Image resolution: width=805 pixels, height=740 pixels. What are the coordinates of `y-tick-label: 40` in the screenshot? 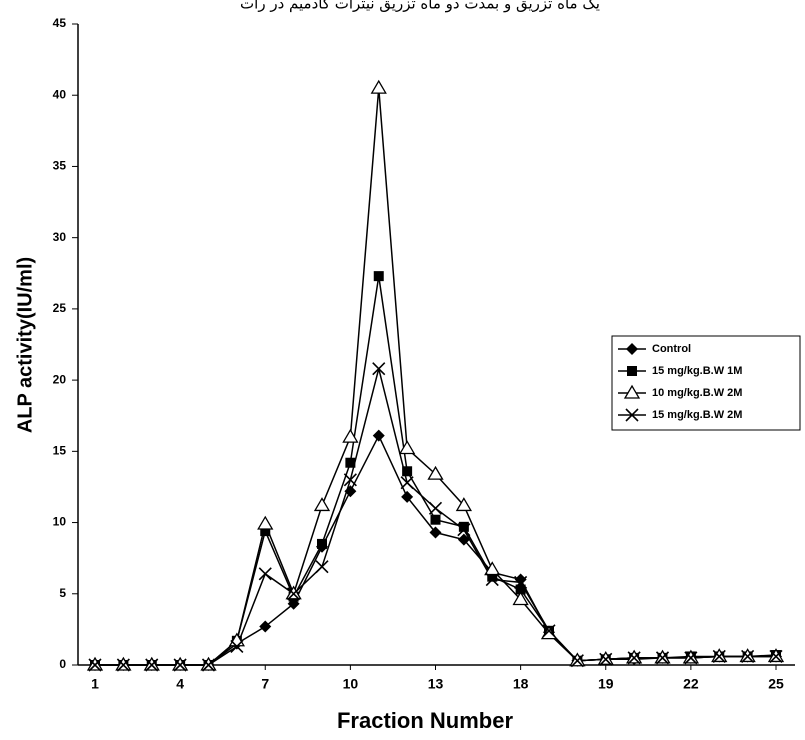 It's located at (60, 94).